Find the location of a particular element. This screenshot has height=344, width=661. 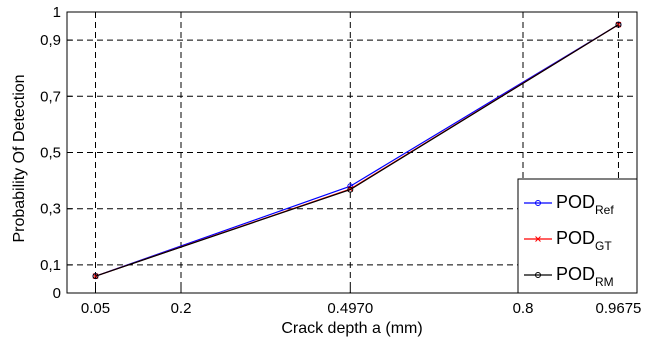

legend-entry-rm: PODRM is located at coordinates (569, 276).